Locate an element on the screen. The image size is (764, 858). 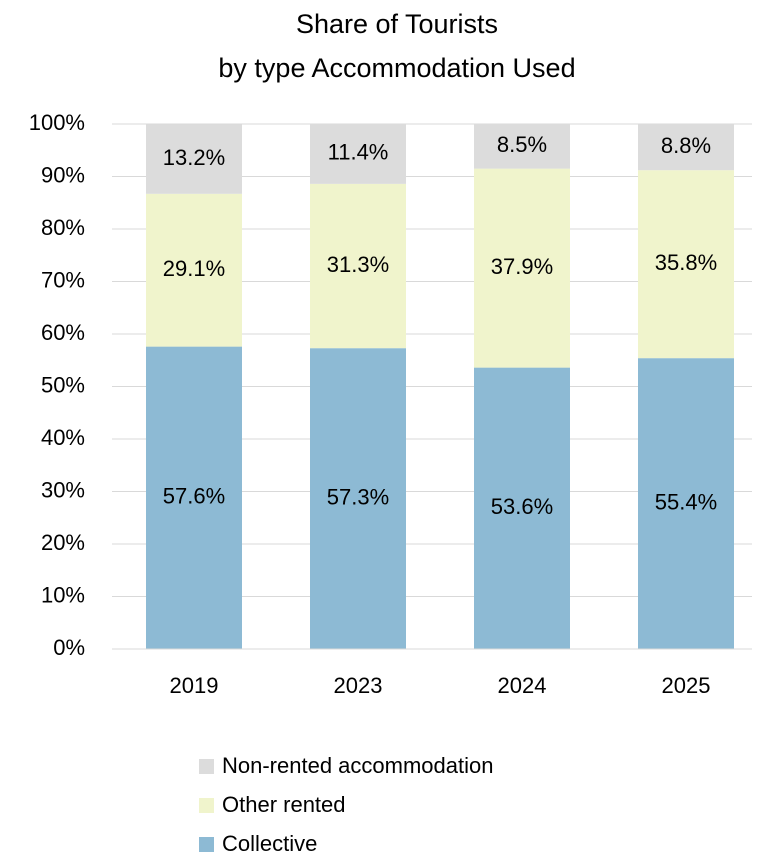
y-tick-label: 80% is located at coordinates (63, 227).